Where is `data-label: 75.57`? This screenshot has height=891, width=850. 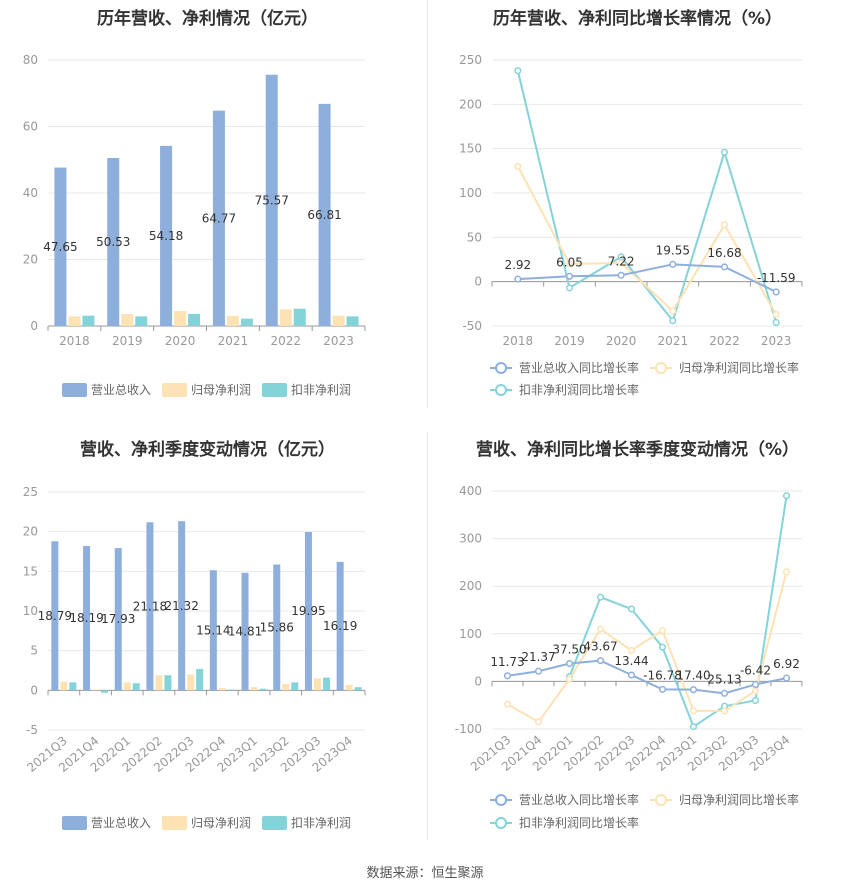 data-label: 75.57 is located at coordinates (272, 200).